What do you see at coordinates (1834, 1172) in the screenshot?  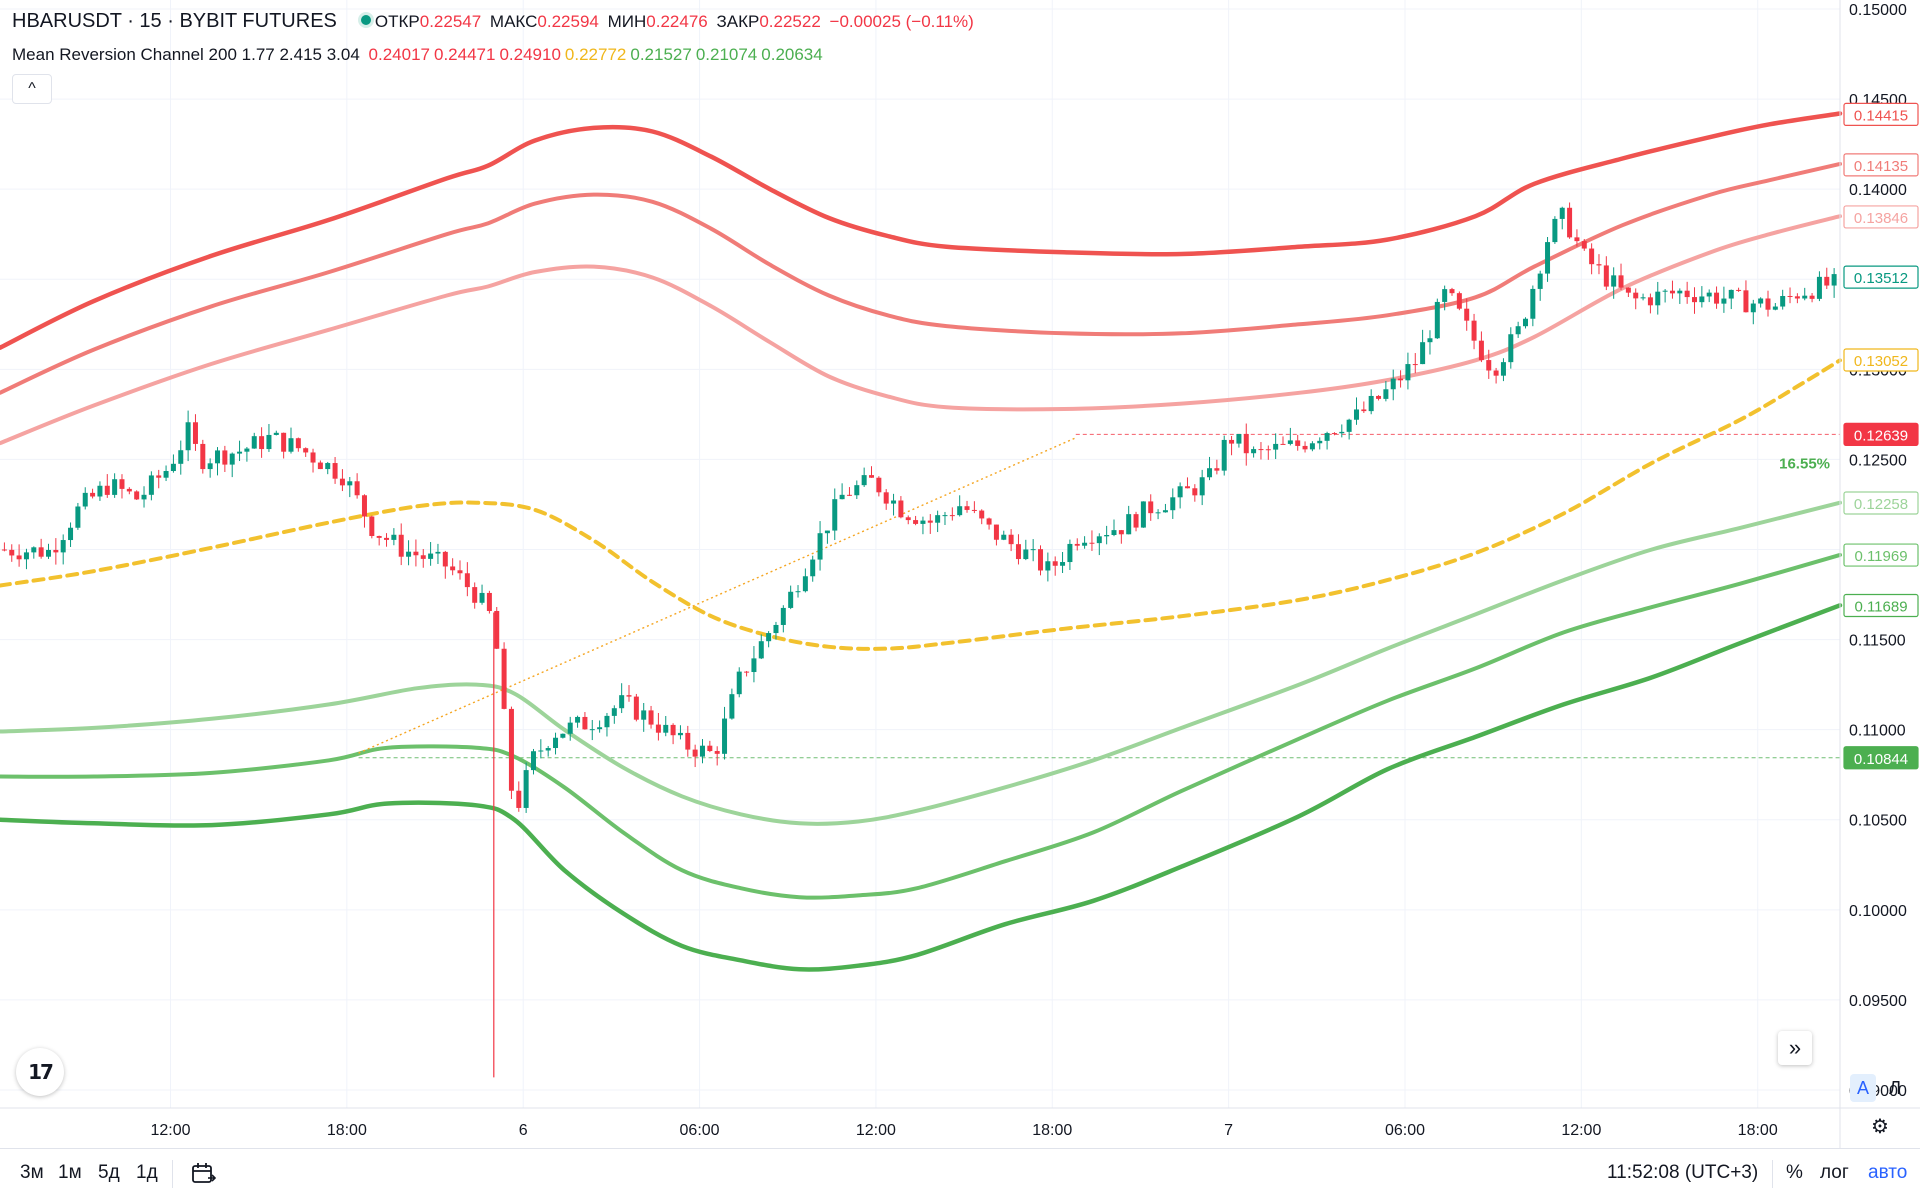 I see `log-scale-toggle: лог` at bounding box center [1834, 1172].